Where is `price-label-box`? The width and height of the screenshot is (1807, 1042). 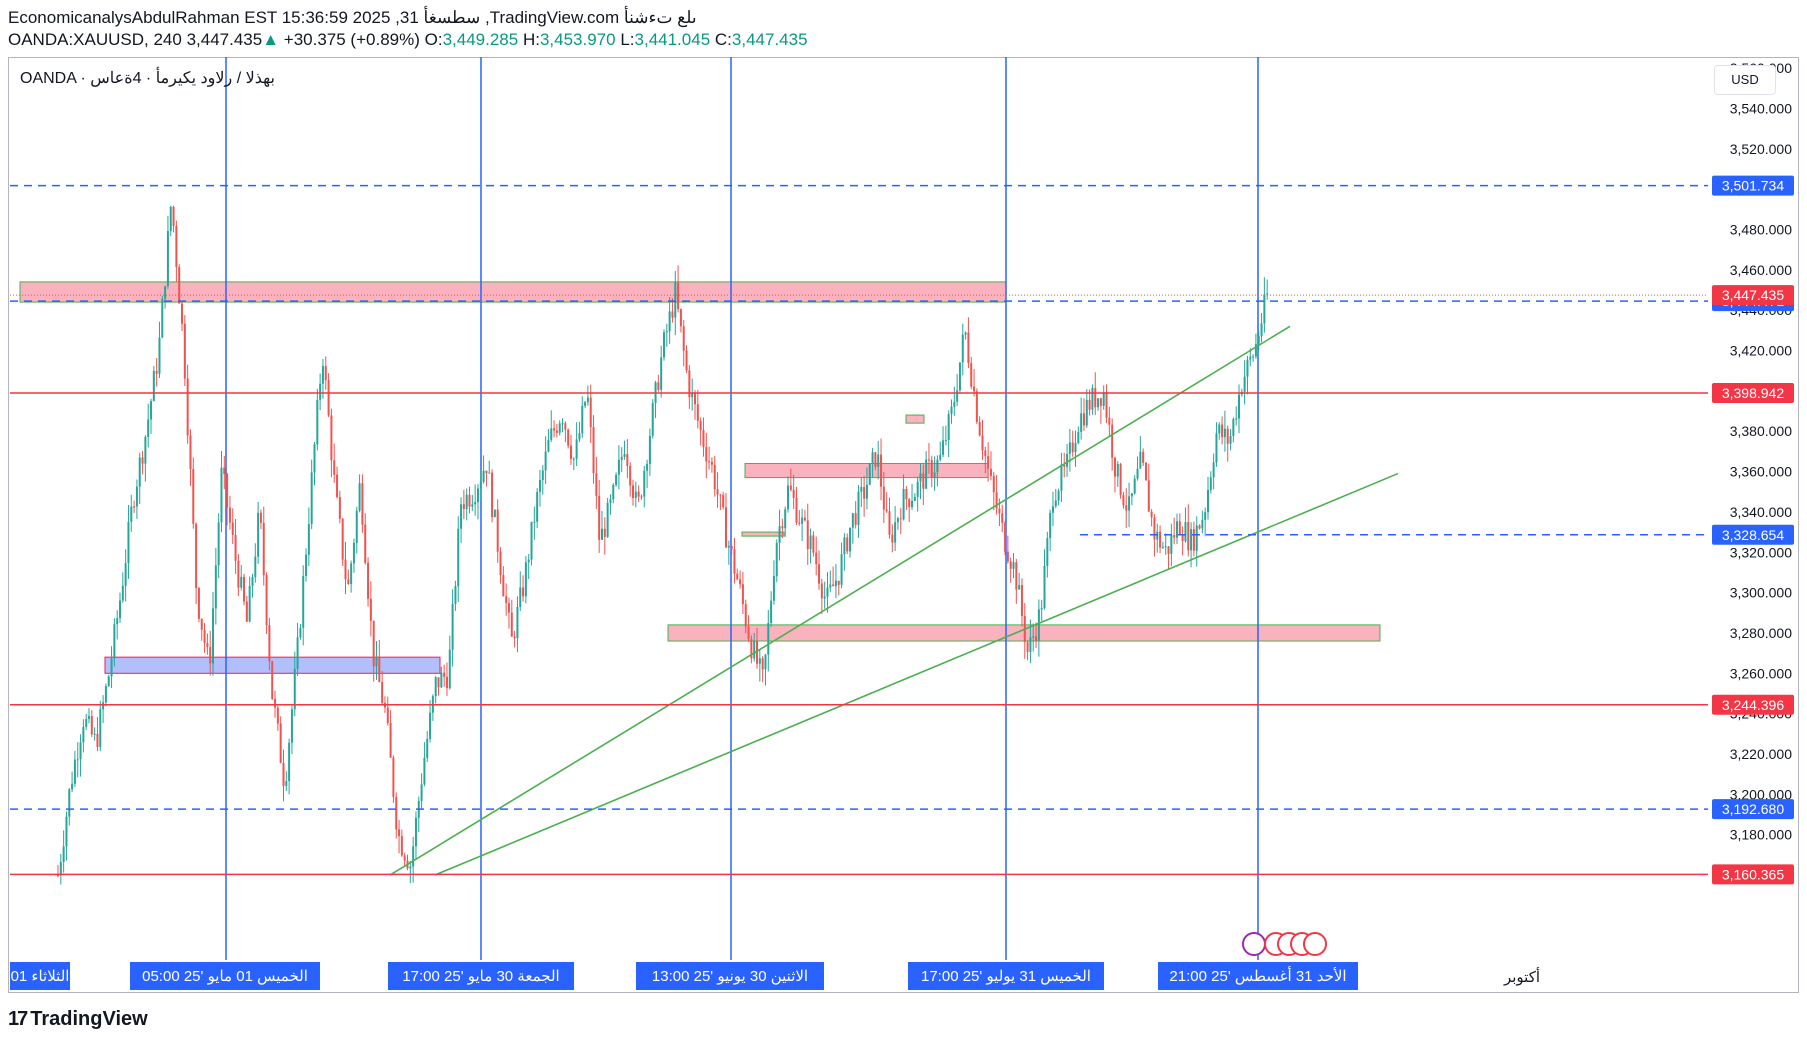
price-label-box is located at coordinates (1753, 809).